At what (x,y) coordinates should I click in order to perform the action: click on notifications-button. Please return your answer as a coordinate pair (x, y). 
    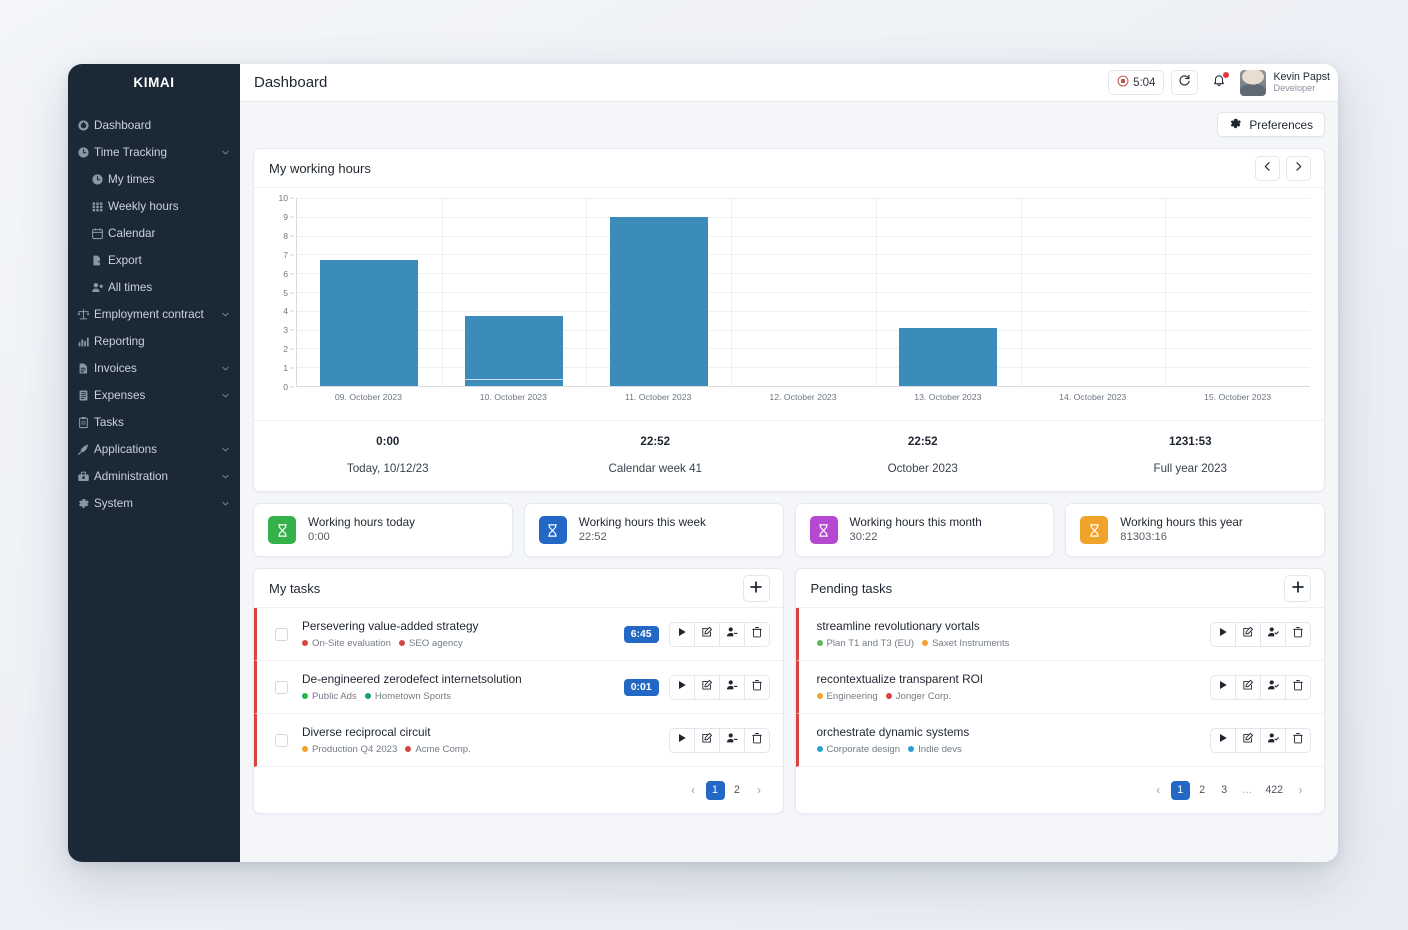
    Looking at the image, I should click on (1219, 82).